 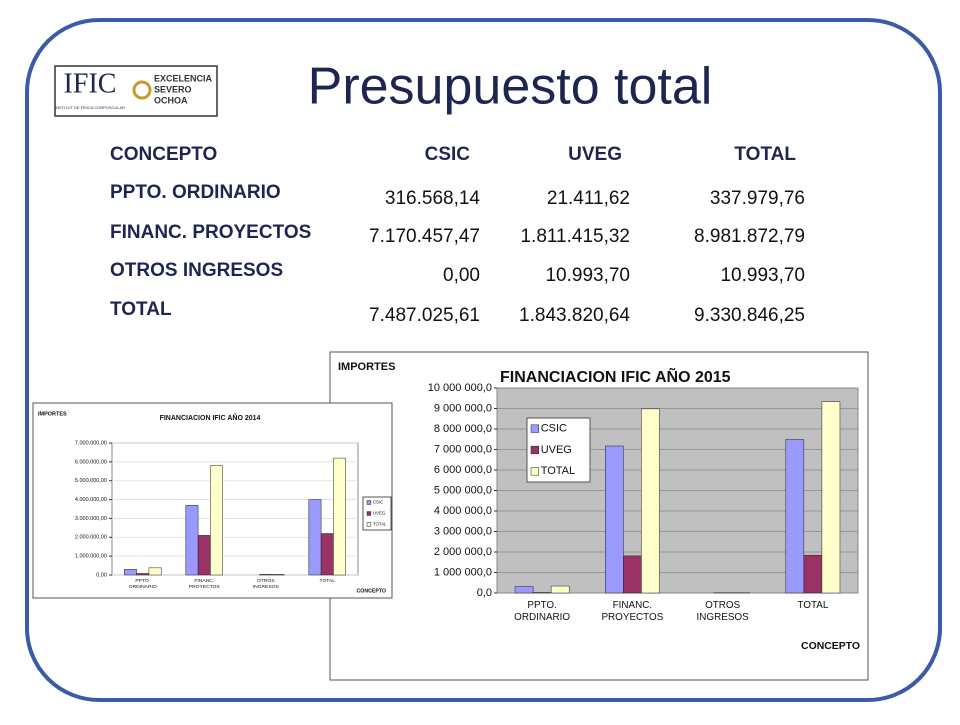 I want to click on x-tick-label-line: TOTAL, so click(x=328, y=581).